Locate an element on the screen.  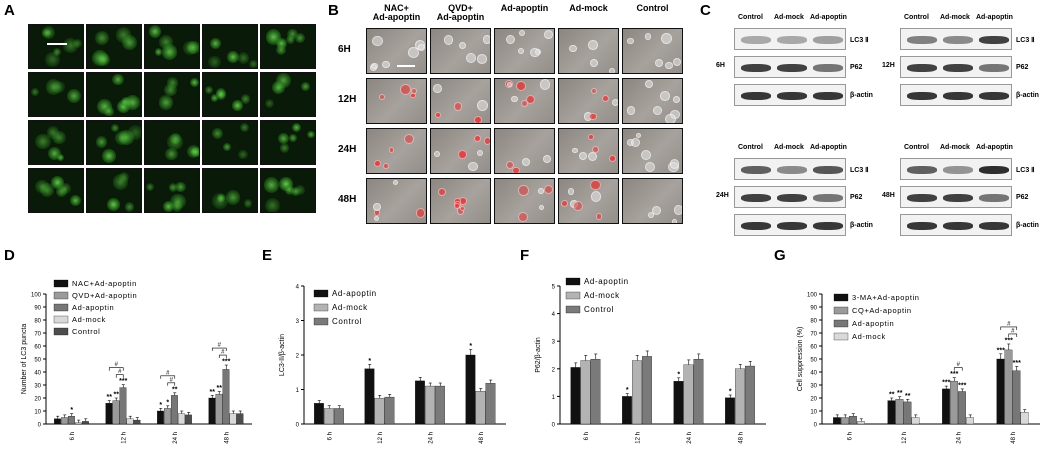
timepoint-label: 48H is located at coordinates (888, 195).